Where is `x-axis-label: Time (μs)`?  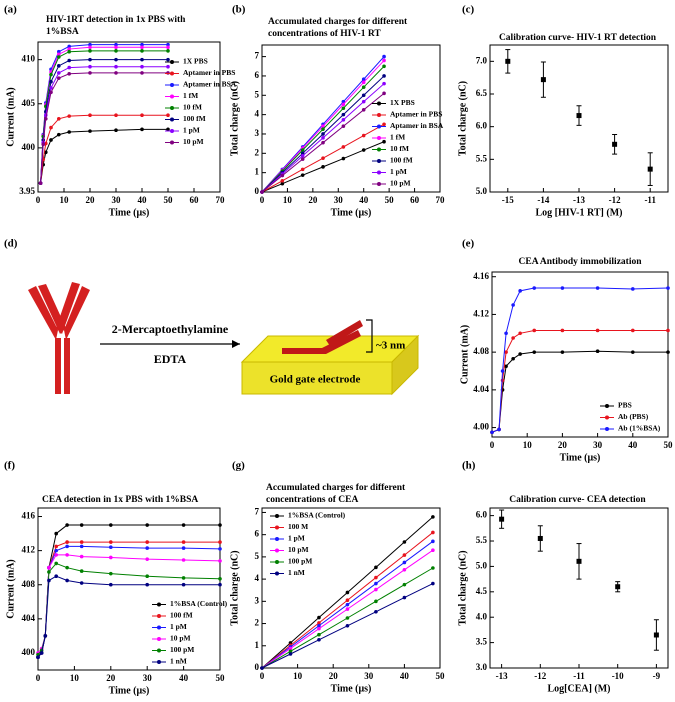
x-axis-label: Time (μs) is located at coordinates (351, 212).